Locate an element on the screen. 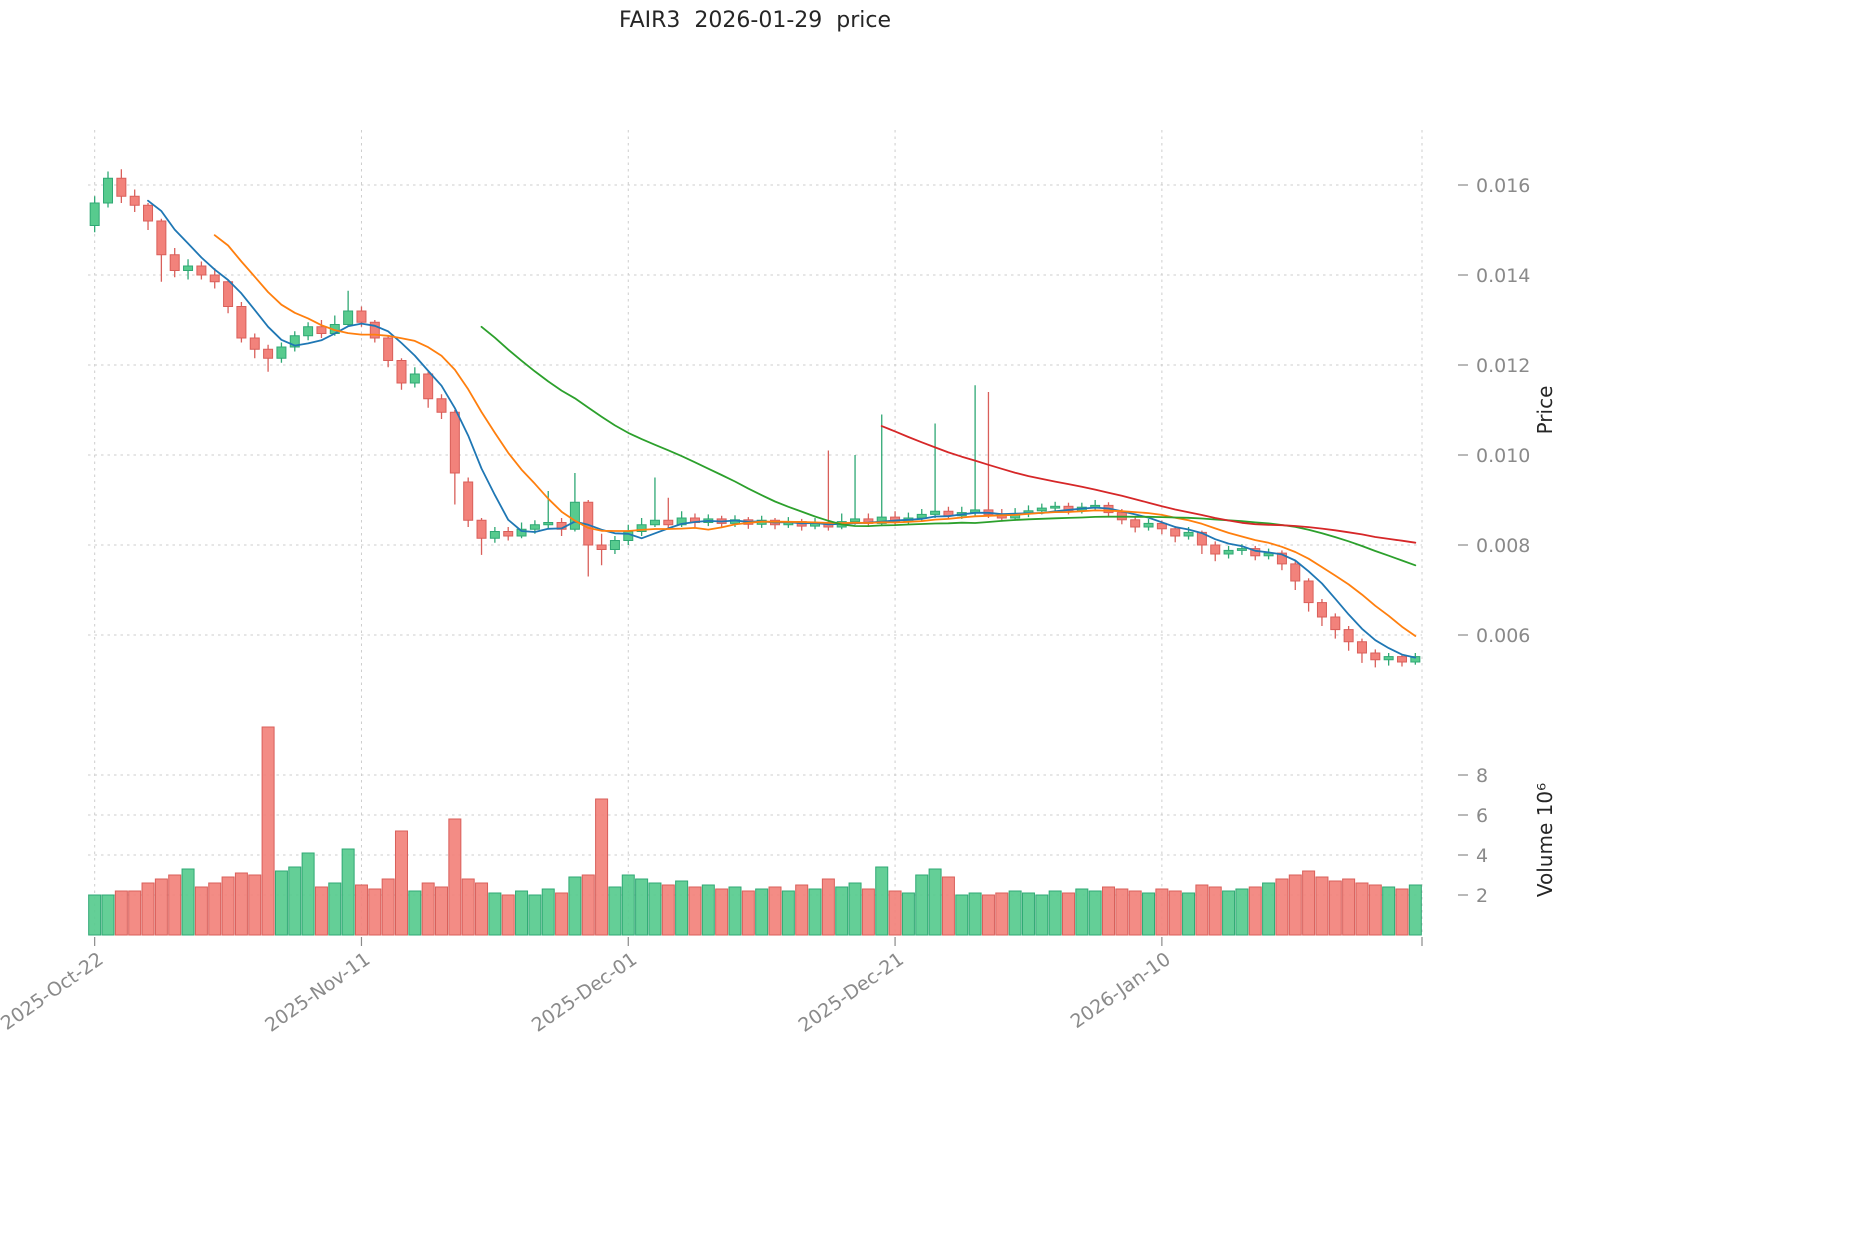 The image size is (1860, 1246). date-tick-label: 2025-Oct-22 is located at coordinates (54, 991).